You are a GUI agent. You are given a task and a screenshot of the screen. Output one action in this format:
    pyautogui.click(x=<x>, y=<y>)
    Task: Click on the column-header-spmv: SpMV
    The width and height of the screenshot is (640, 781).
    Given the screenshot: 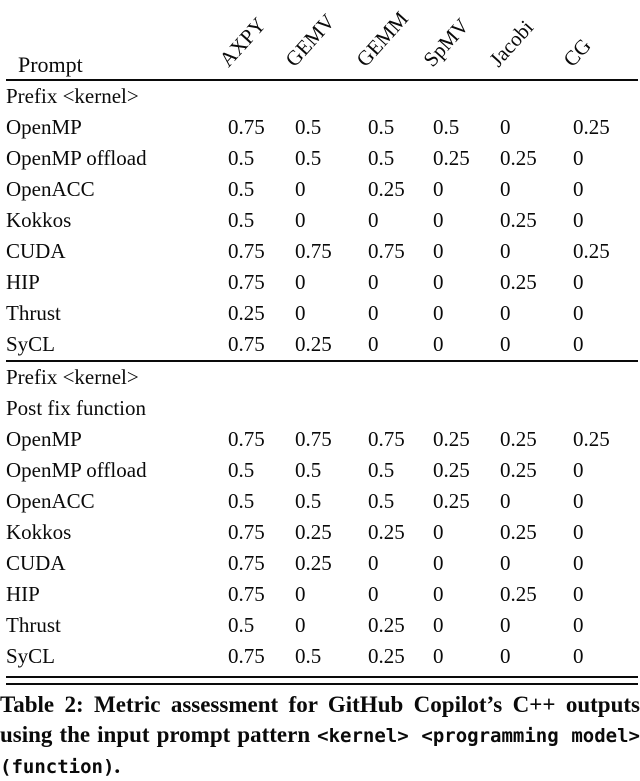 What is the action you would take?
    pyautogui.click(x=446, y=42)
    